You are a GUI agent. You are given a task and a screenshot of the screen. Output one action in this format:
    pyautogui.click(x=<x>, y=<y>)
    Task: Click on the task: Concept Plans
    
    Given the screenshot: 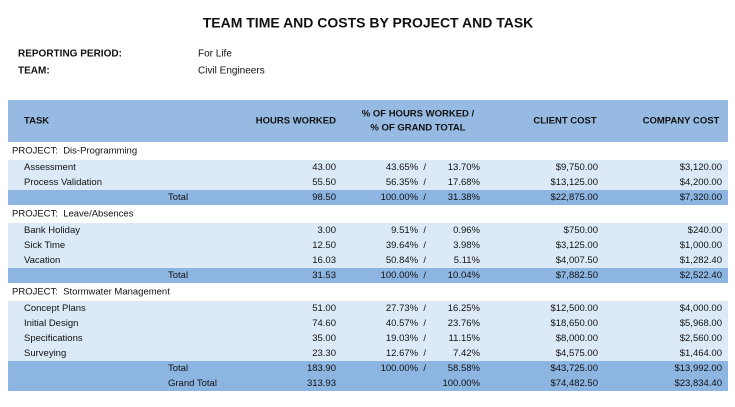 What is the action you would take?
    pyautogui.click(x=55, y=308)
    